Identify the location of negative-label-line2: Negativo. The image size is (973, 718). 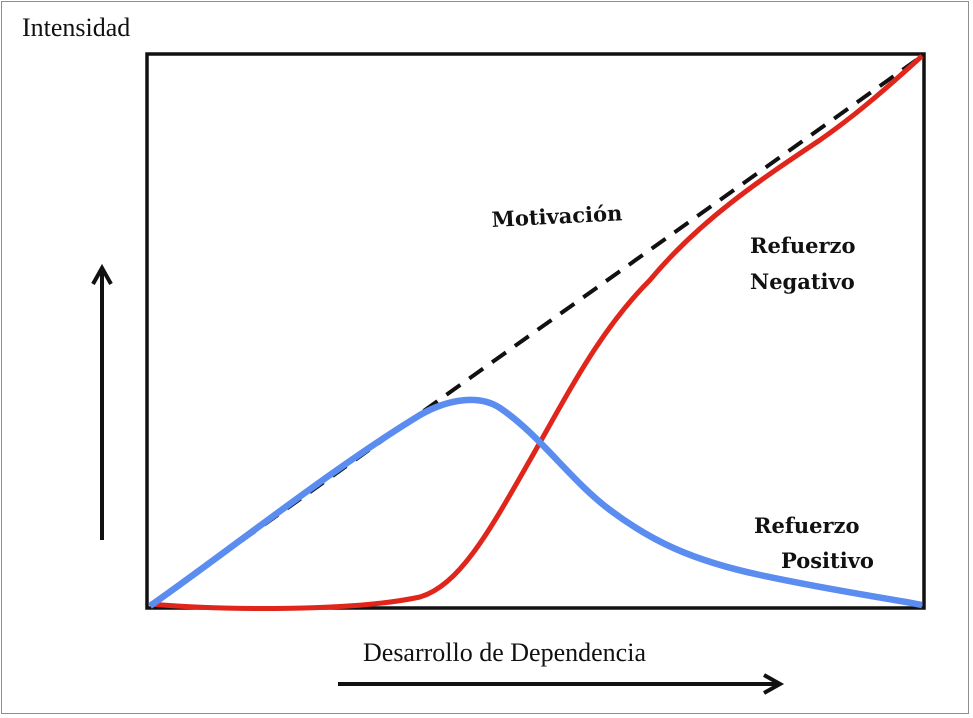
(802, 281).